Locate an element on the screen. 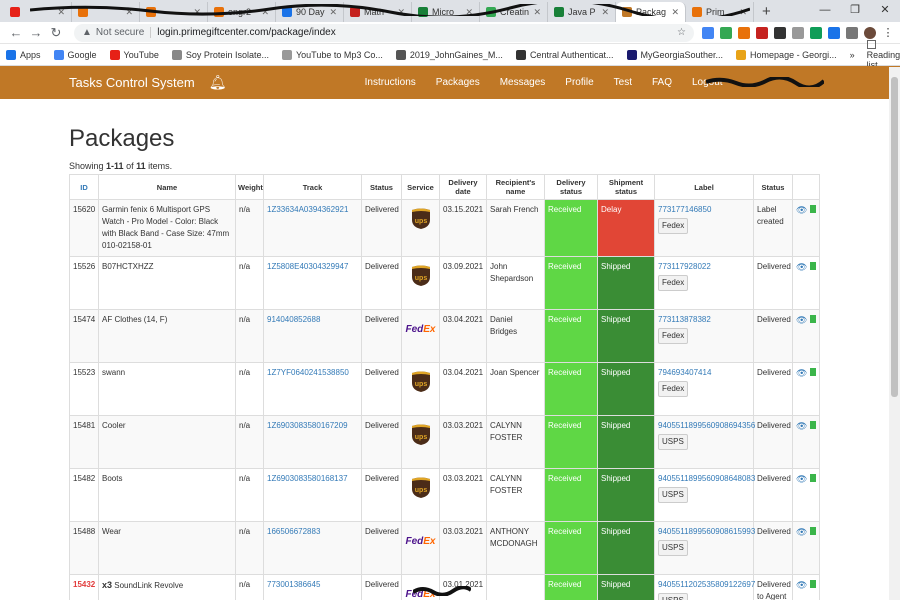  bookmark-item: Google is located at coordinates (75, 54).